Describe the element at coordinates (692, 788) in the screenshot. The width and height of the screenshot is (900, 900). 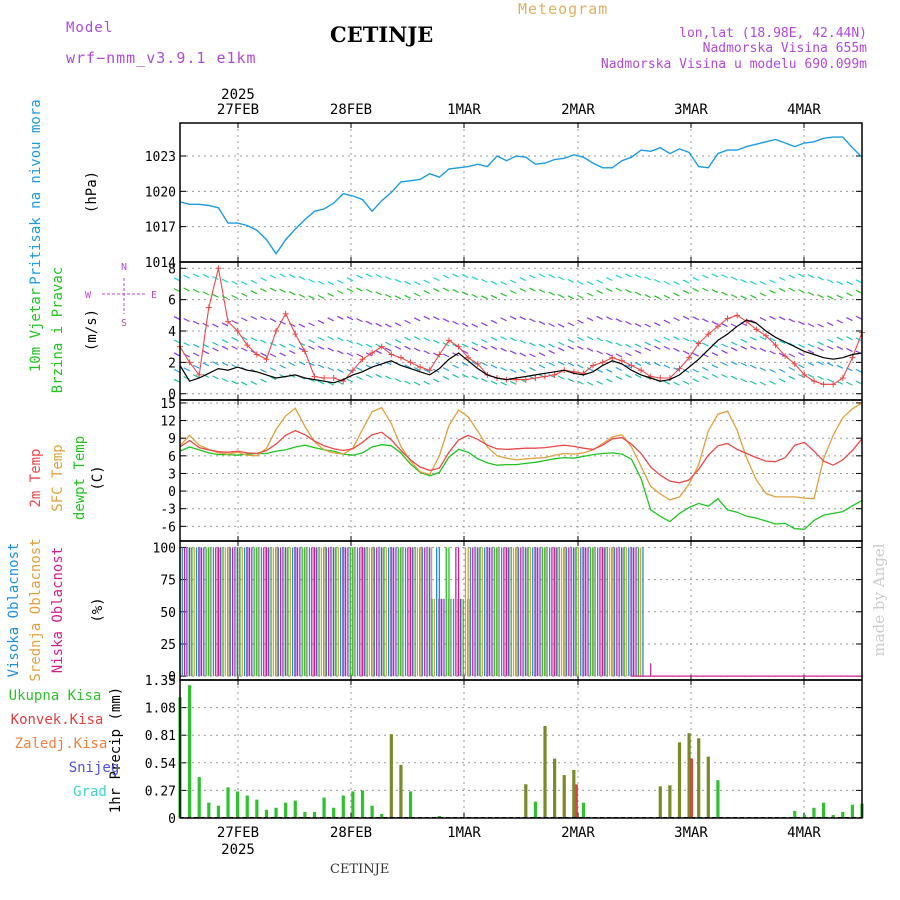
I see `precip-conv-bar` at that location.